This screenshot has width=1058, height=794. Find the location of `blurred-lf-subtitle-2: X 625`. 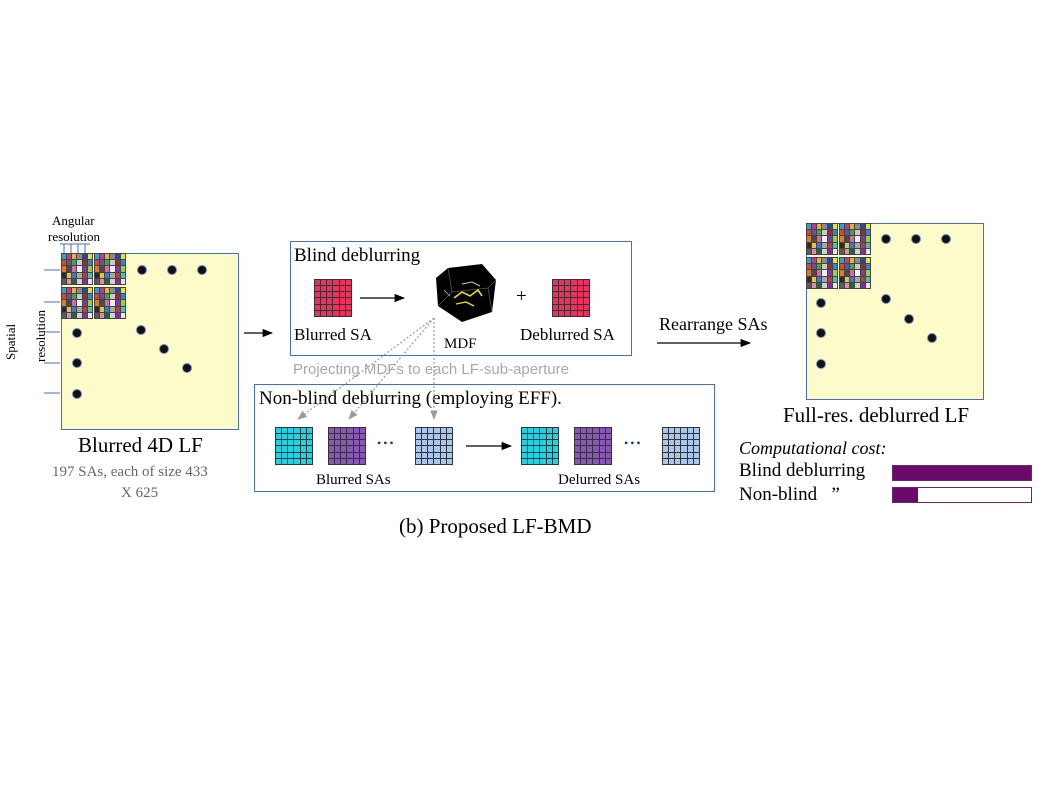

blurred-lf-subtitle-2: X 625 is located at coordinates (140, 493).